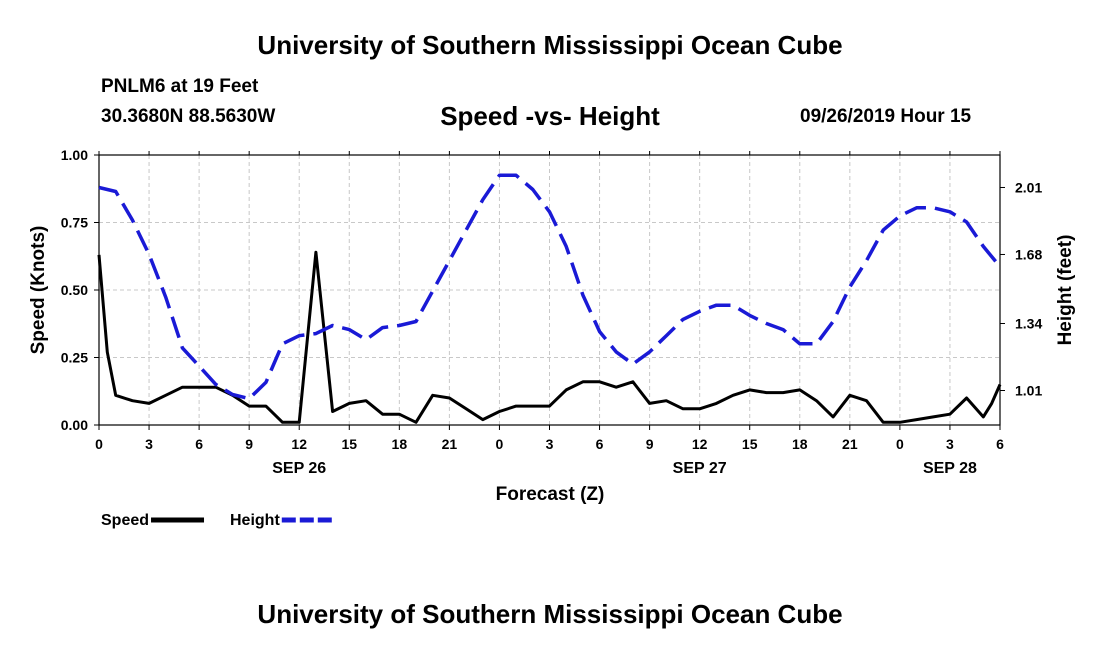 This screenshot has width=1100, height=650. What do you see at coordinates (74, 290) in the screenshot?
I see `y-left-tick-label: 0.50` at bounding box center [74, 290].